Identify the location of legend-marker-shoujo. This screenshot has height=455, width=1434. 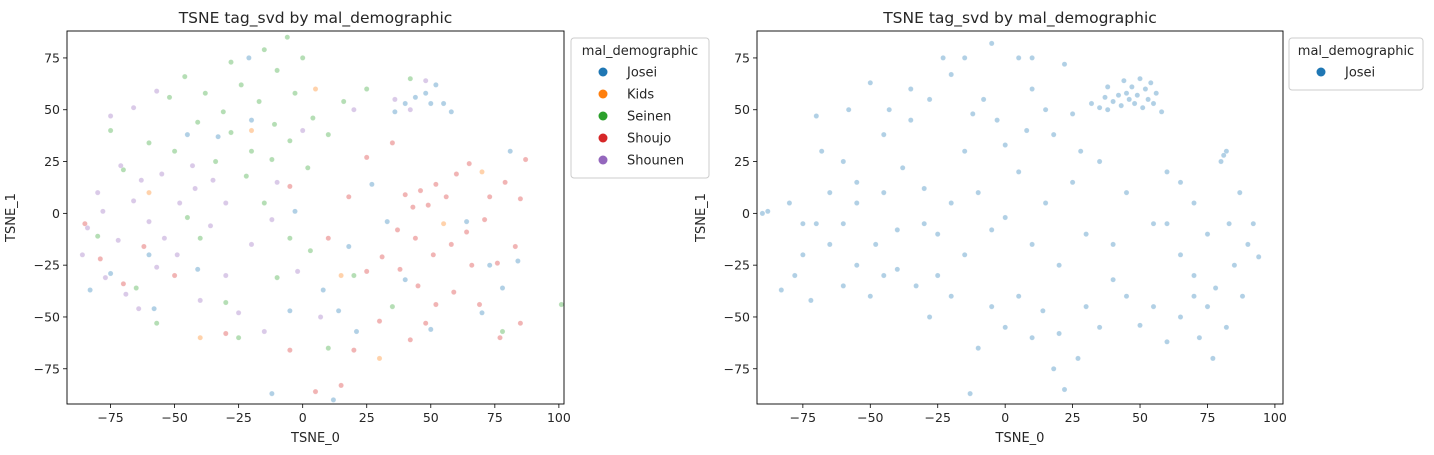
(603, 138).